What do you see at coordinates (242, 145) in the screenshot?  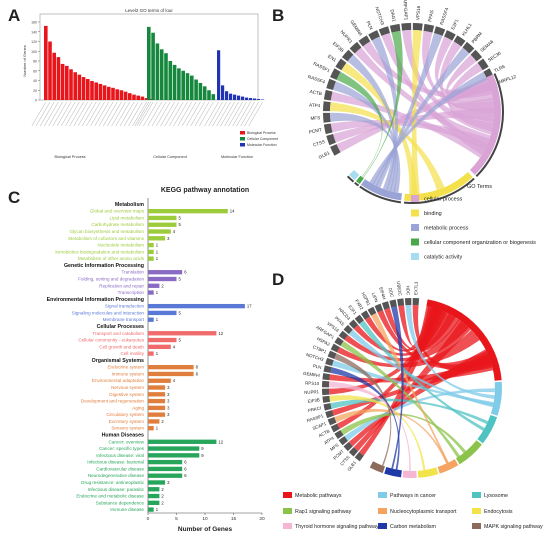 I see `panel-a-legend-swatch` at bounding box center [242, 145].